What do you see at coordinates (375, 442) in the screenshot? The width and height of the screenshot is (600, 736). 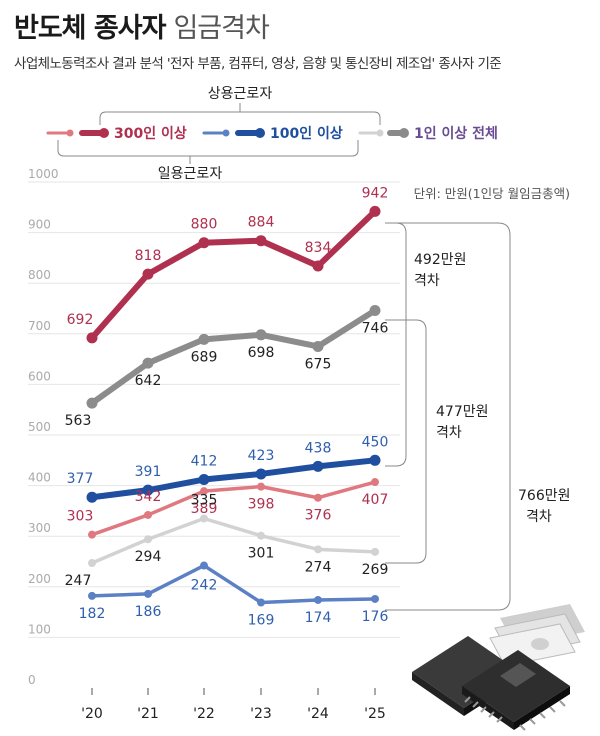 I see `data-label: 450` at bounding box center [375, 442].